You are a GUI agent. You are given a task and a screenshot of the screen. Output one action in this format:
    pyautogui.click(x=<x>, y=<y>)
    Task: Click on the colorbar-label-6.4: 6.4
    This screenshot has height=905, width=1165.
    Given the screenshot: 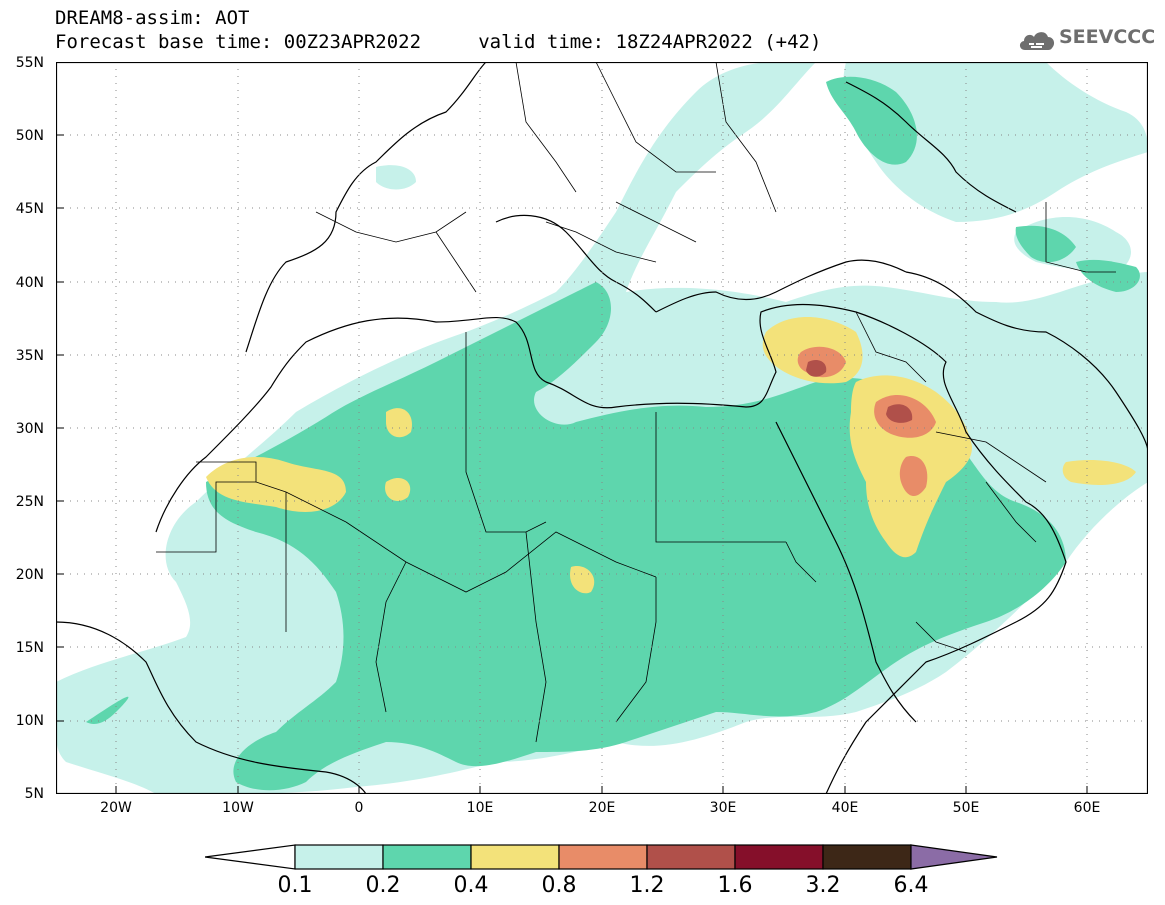 What is the action you would take?
    pyautogui.click(x=911, y=885)
    